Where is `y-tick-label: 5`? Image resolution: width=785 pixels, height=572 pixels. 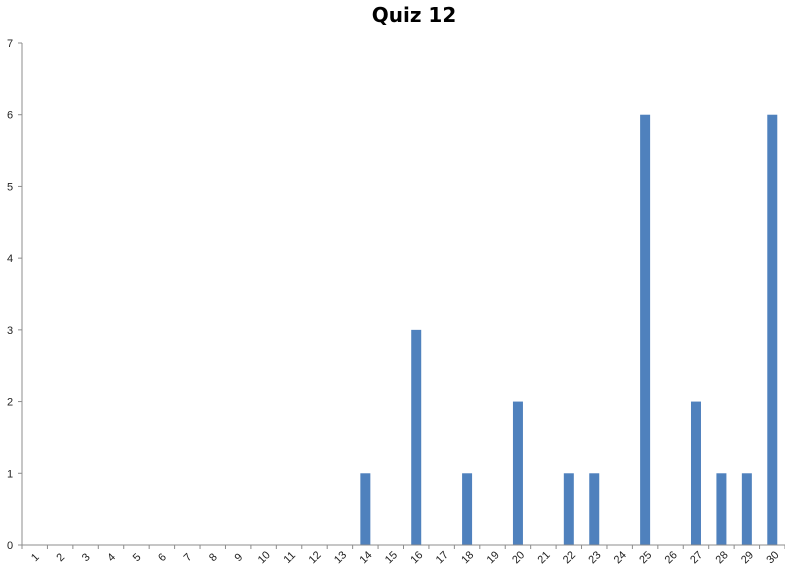
y-tick-label: 5 is located at coordinates (10, 187).